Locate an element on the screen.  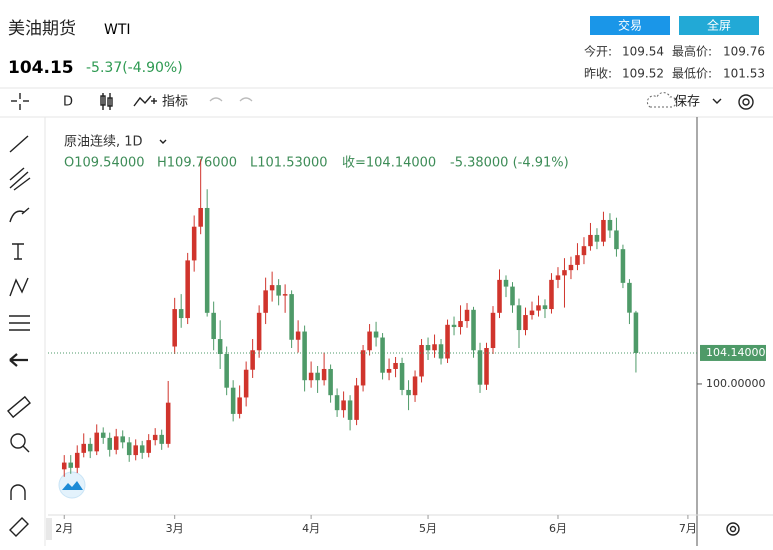
last-price-box is located at coordinates (733, 352).